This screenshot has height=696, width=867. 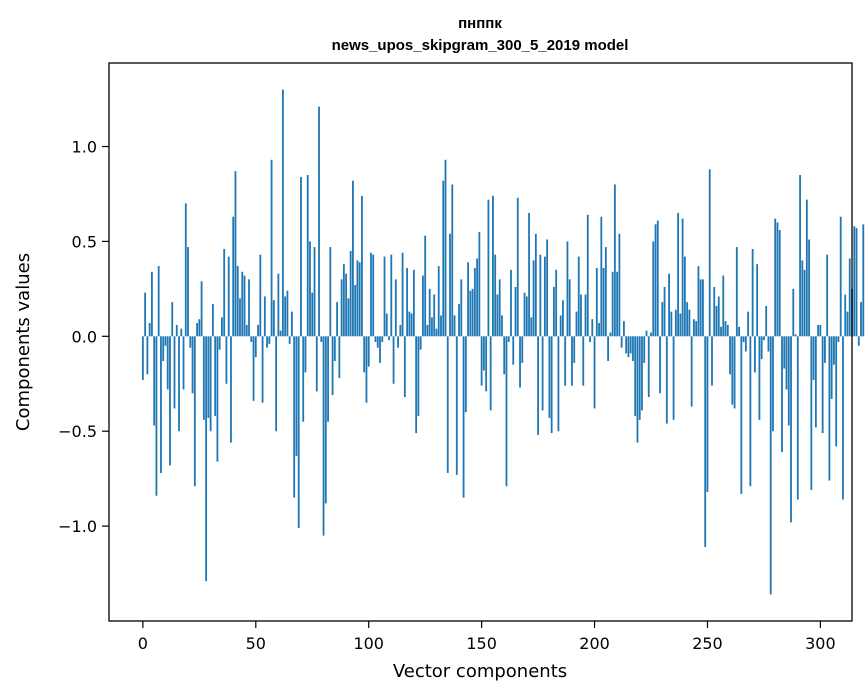 What do you see at coordinates (707, 643) in the screenshot?
I see `x-tick-label: 250` at bounding box center [707, 643].